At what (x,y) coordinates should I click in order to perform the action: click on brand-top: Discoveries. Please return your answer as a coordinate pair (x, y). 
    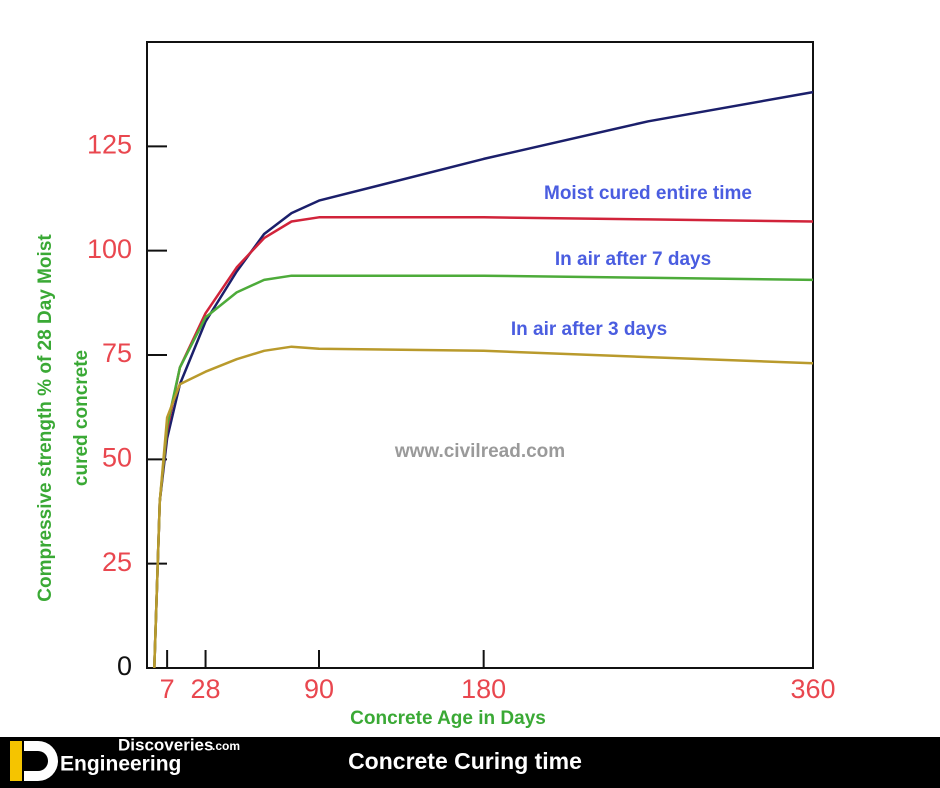
    Looking at the image, I should click on (165, 744).